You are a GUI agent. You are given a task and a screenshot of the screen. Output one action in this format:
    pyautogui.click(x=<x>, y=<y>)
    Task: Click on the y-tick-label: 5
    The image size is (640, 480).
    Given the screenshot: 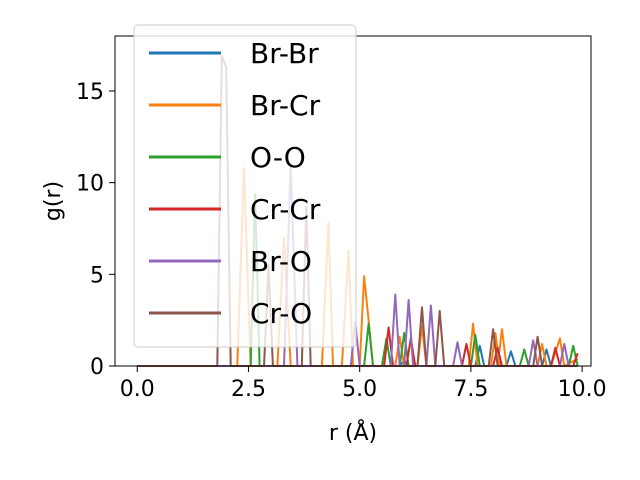 What is the action you would take?
    pyautogui.click(x=97, y=275)
    